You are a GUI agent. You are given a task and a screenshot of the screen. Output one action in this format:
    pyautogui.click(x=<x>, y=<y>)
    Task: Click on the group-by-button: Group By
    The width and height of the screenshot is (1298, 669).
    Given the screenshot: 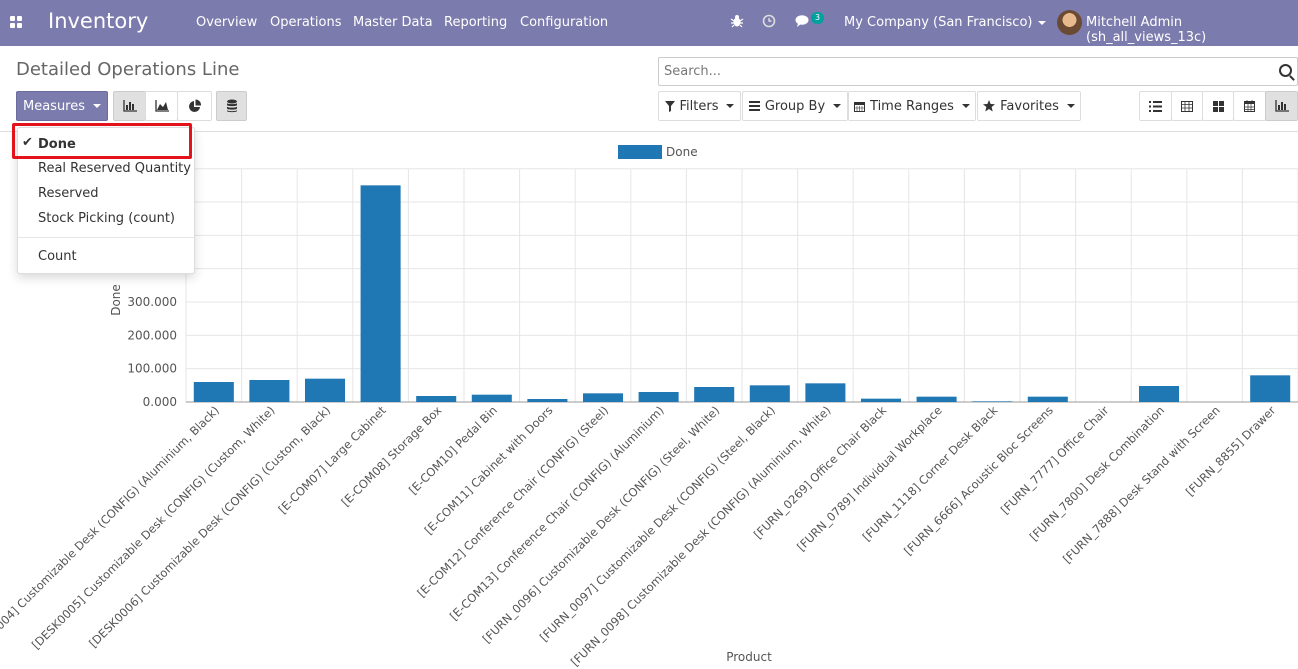 What is the action you would take?
    pyautogui.click(x=795, y=106)
    